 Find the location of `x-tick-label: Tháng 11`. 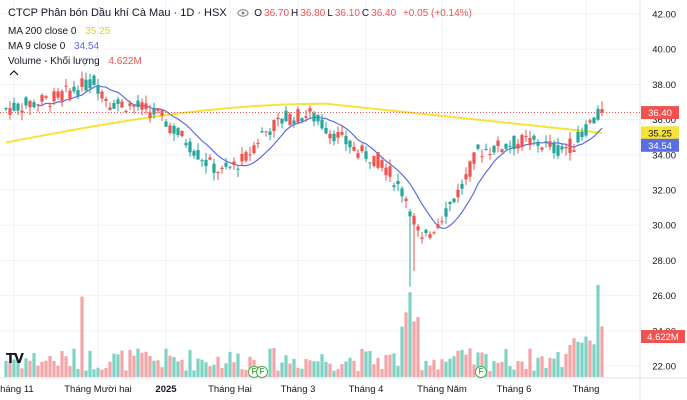

x-tick-label: Tháng 11 is located at coordinates (17, 389).